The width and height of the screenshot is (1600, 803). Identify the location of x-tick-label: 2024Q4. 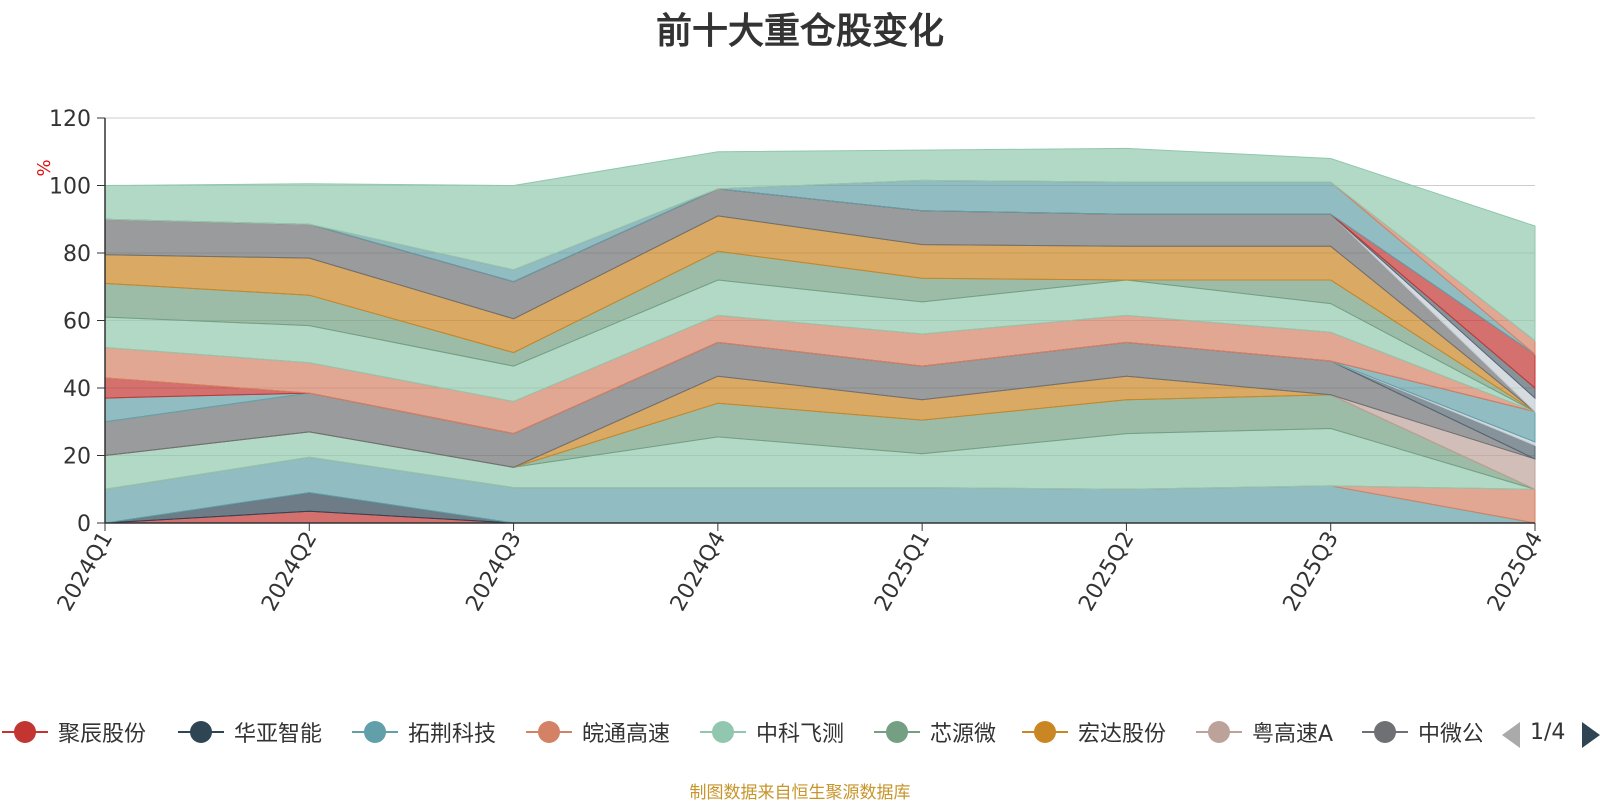
(698, 572).